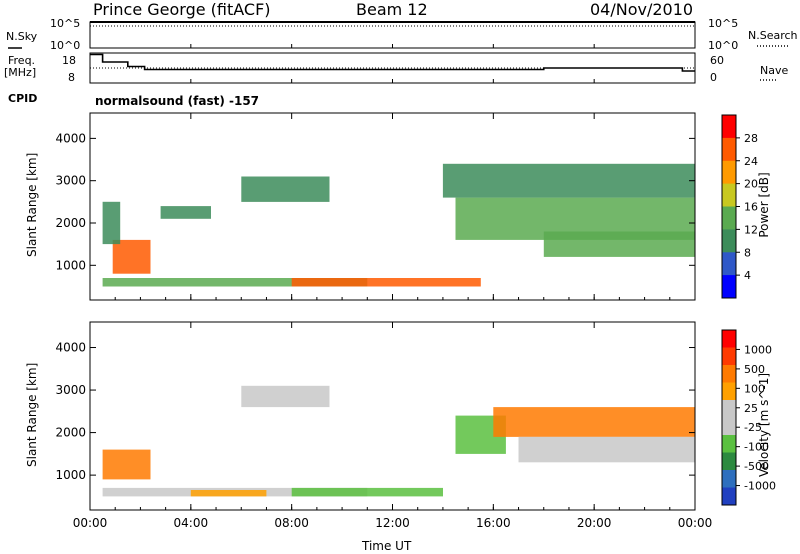 The image size is (800, 554). Describe the element at coordinates (751, 408) in the screenshot. I see `velocity-colorbar-tick-label-3: 25` at that location.